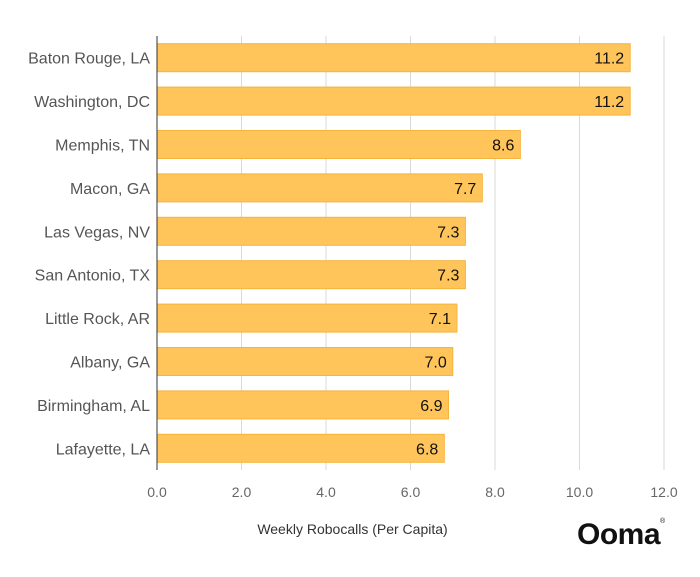 This screenshot has width=700, height=577. Describe the element at coordinates (431, 406) in the screenshot. I see `value-label-8: 6.9` at that location.